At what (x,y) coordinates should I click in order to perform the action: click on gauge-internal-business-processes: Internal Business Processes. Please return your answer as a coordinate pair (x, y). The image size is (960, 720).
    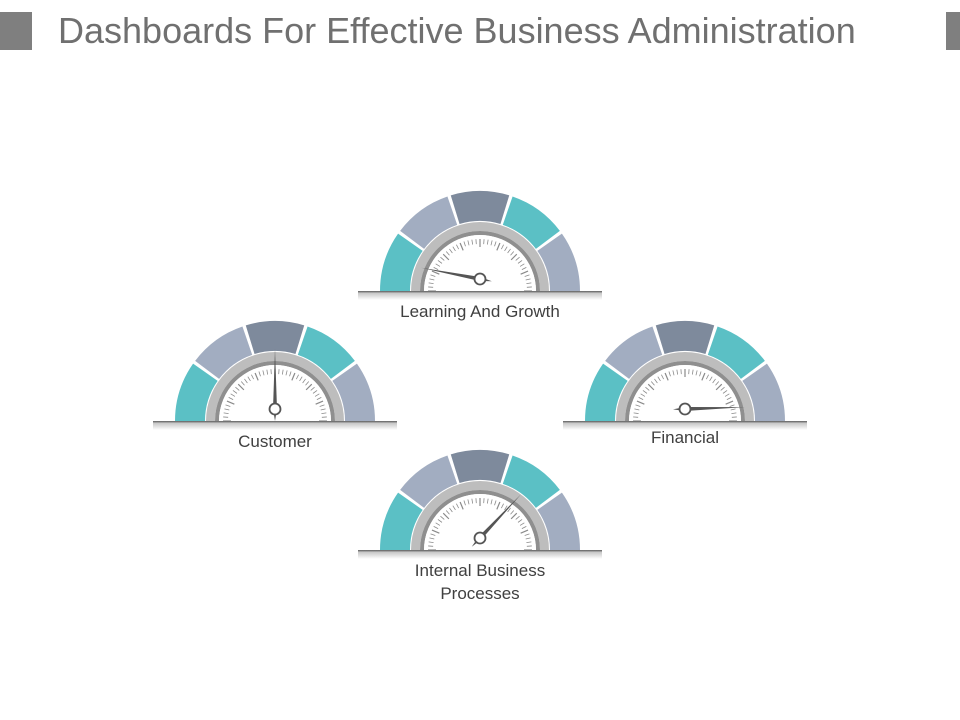
    Looking at the image, I should click on (480, 527).